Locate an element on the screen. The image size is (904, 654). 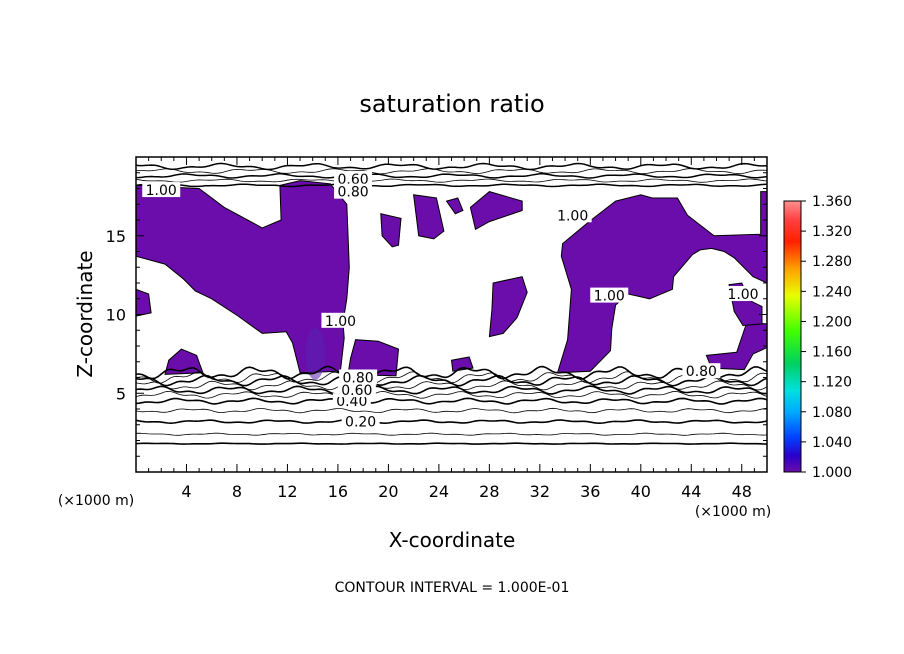
y-tick-label: 5 is located at coordinates (121, 393).